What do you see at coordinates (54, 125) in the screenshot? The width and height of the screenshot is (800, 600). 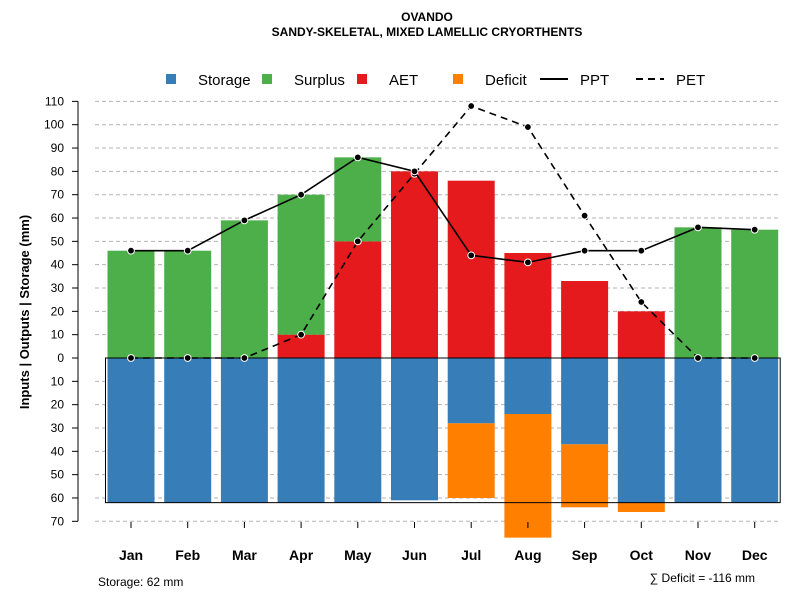 I see `y-tick-label: 100` at bounding box center [54, 125].